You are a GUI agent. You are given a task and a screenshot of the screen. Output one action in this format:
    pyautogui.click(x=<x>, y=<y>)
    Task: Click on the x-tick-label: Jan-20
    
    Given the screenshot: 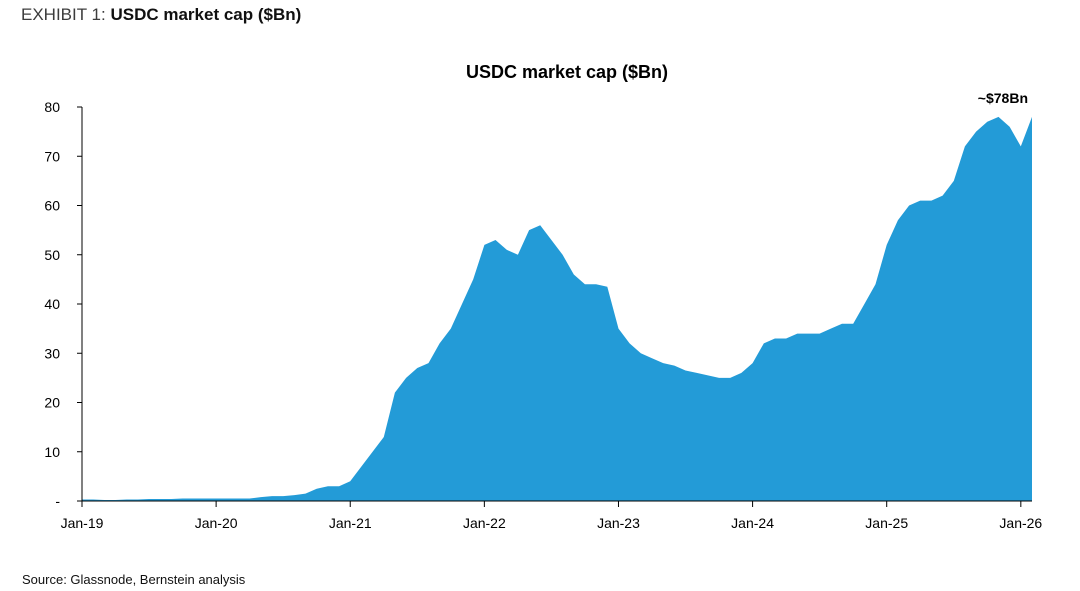 What is the action you would take?
    pyautogui.click(x=216, y=523)
    